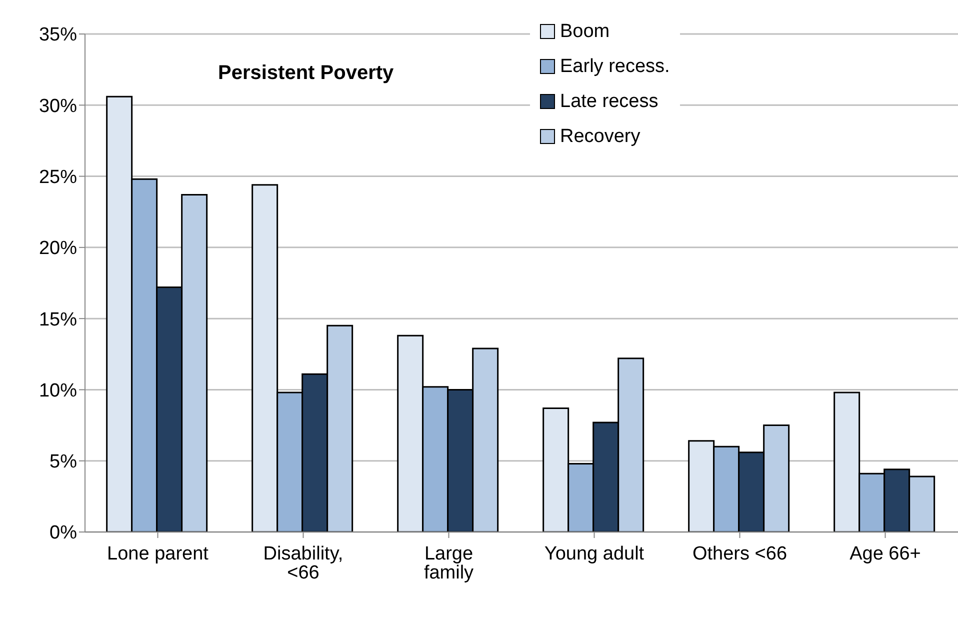  What do you see at coordinates (64, 462) in the screenshot?
I see `y-tick-label: 5%` at bounding box center [64, 462].